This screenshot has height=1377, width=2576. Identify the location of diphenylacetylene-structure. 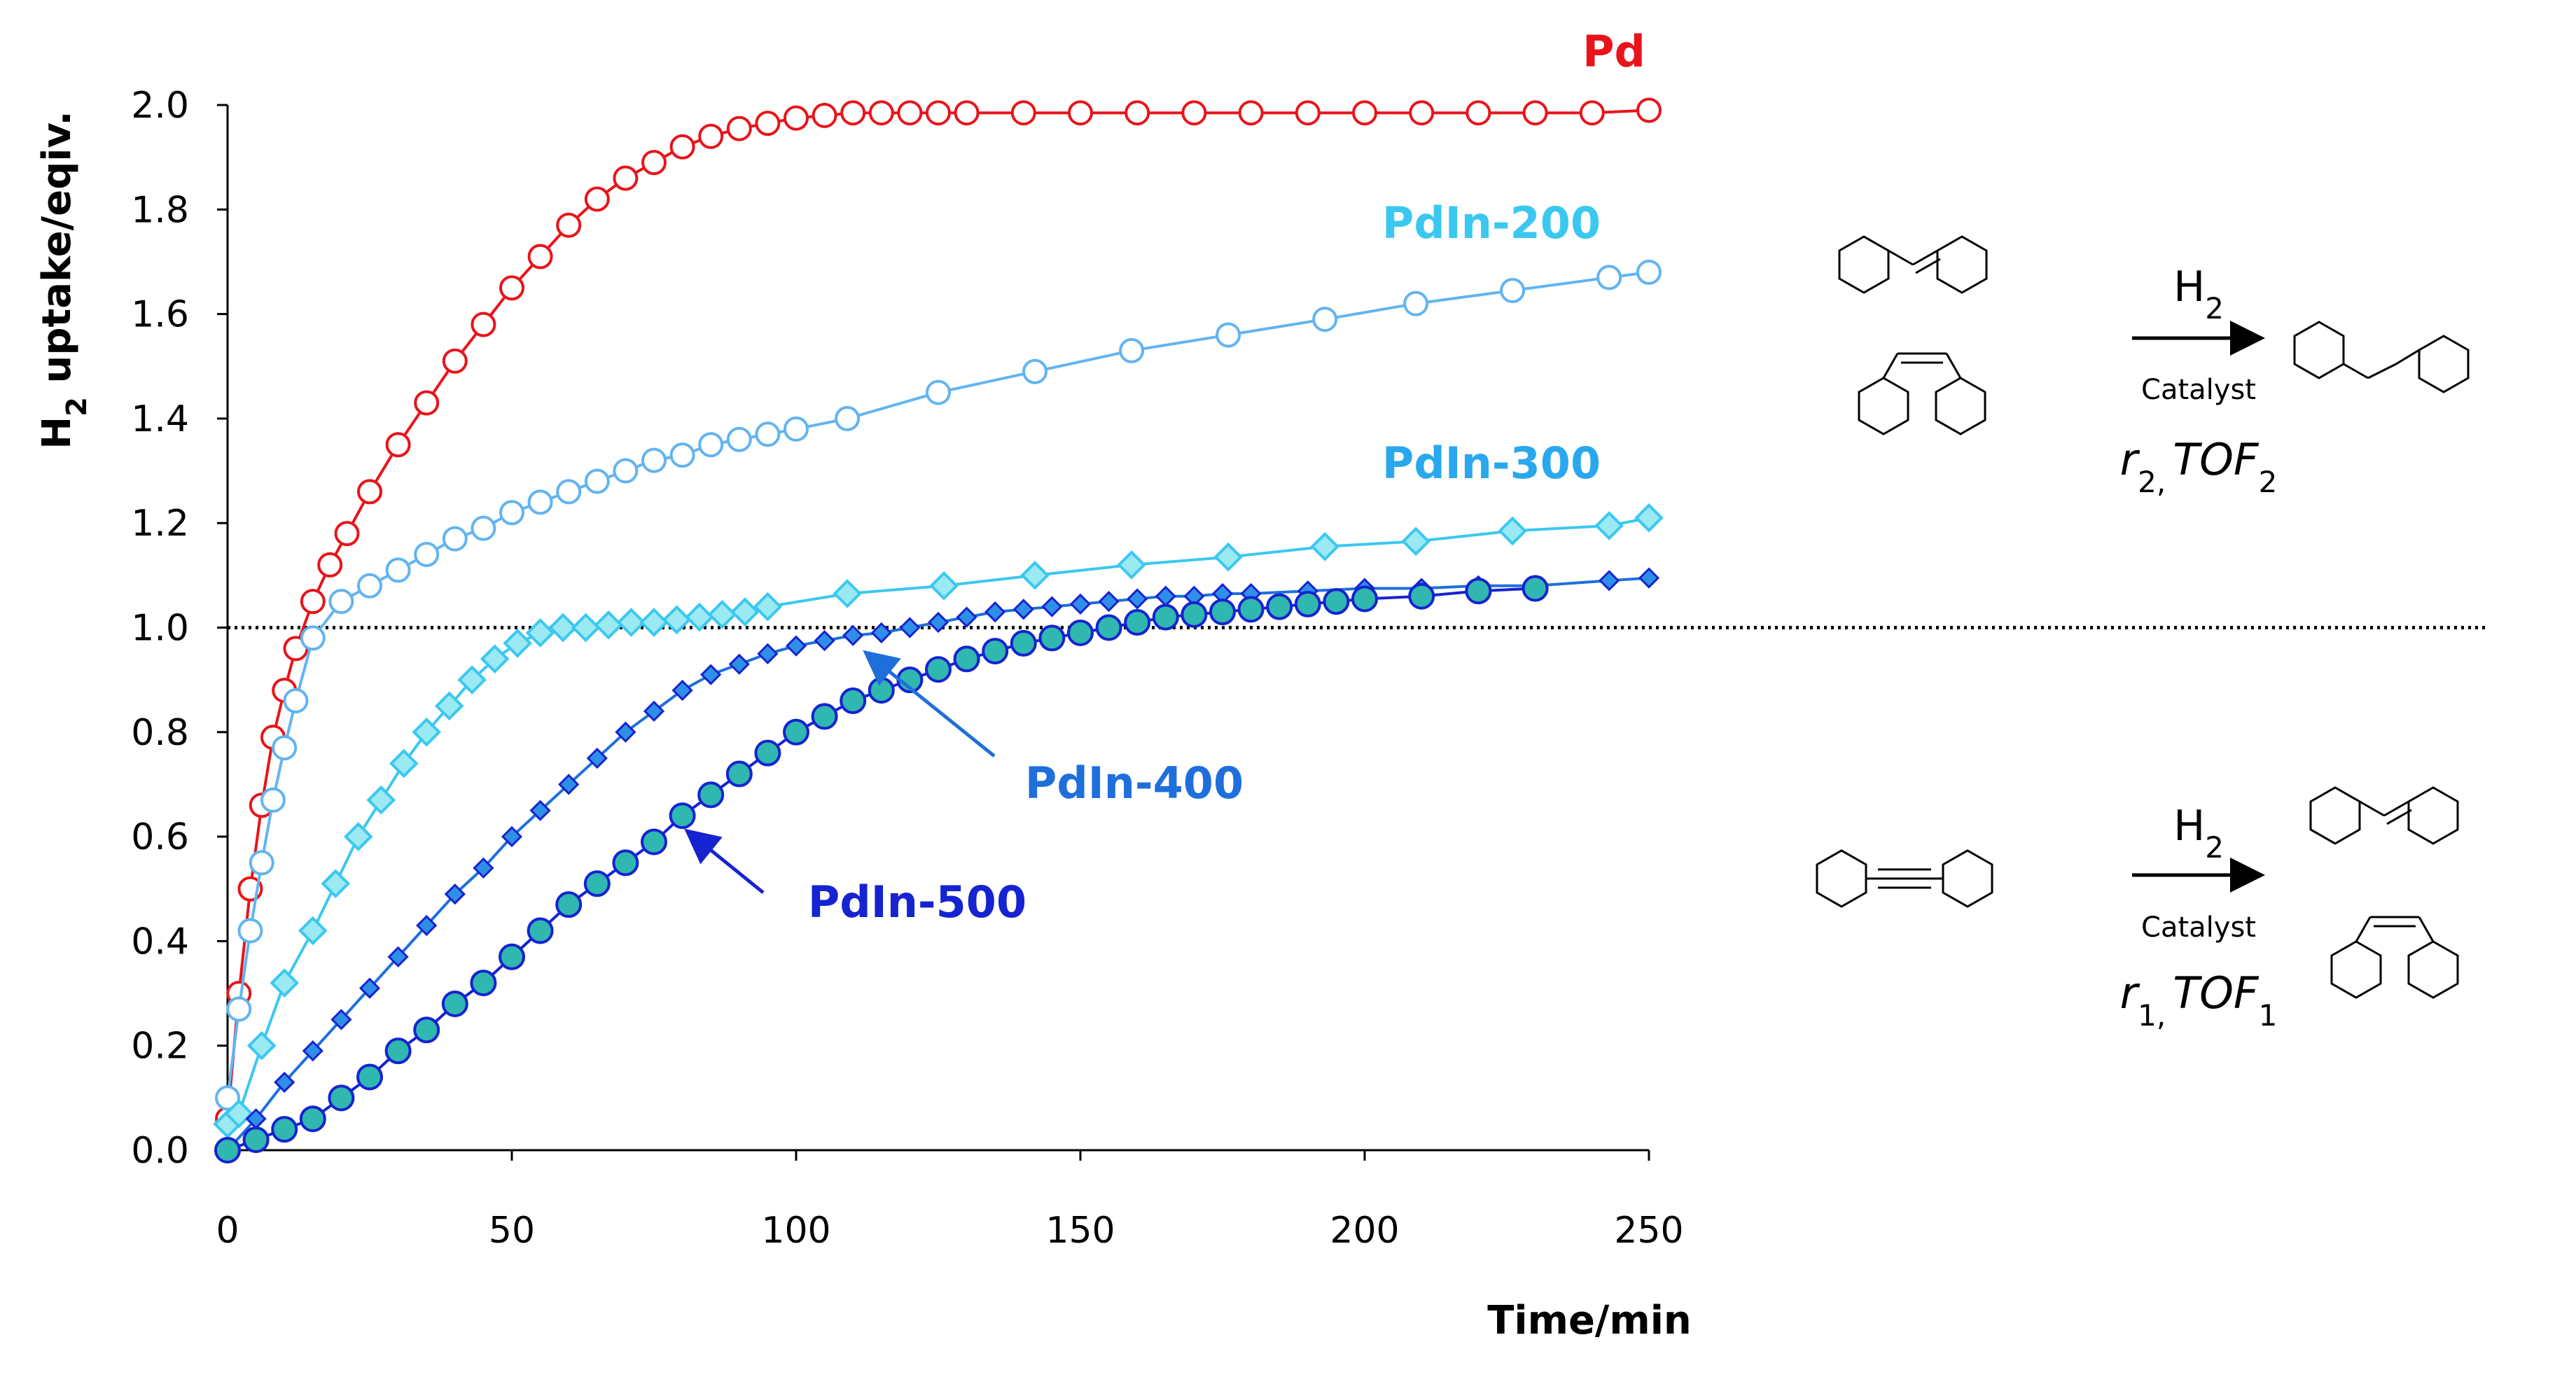
(1904, 878).